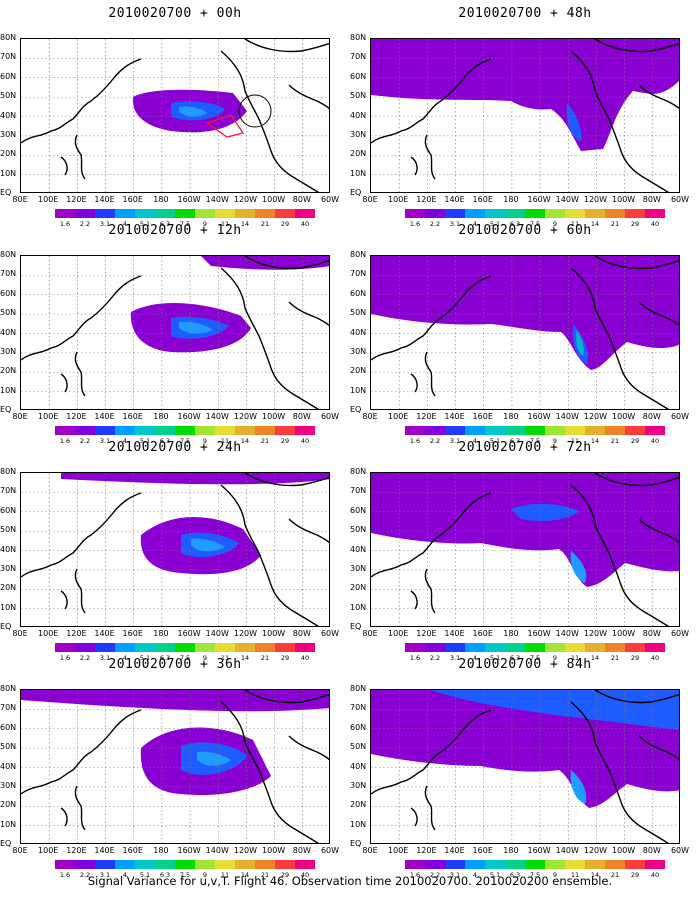 This screenshot has width=700, height=900. Describe the element at coordinates (125, 224) in the screenshot. I see `colorbar-level-label: 4` at that location.